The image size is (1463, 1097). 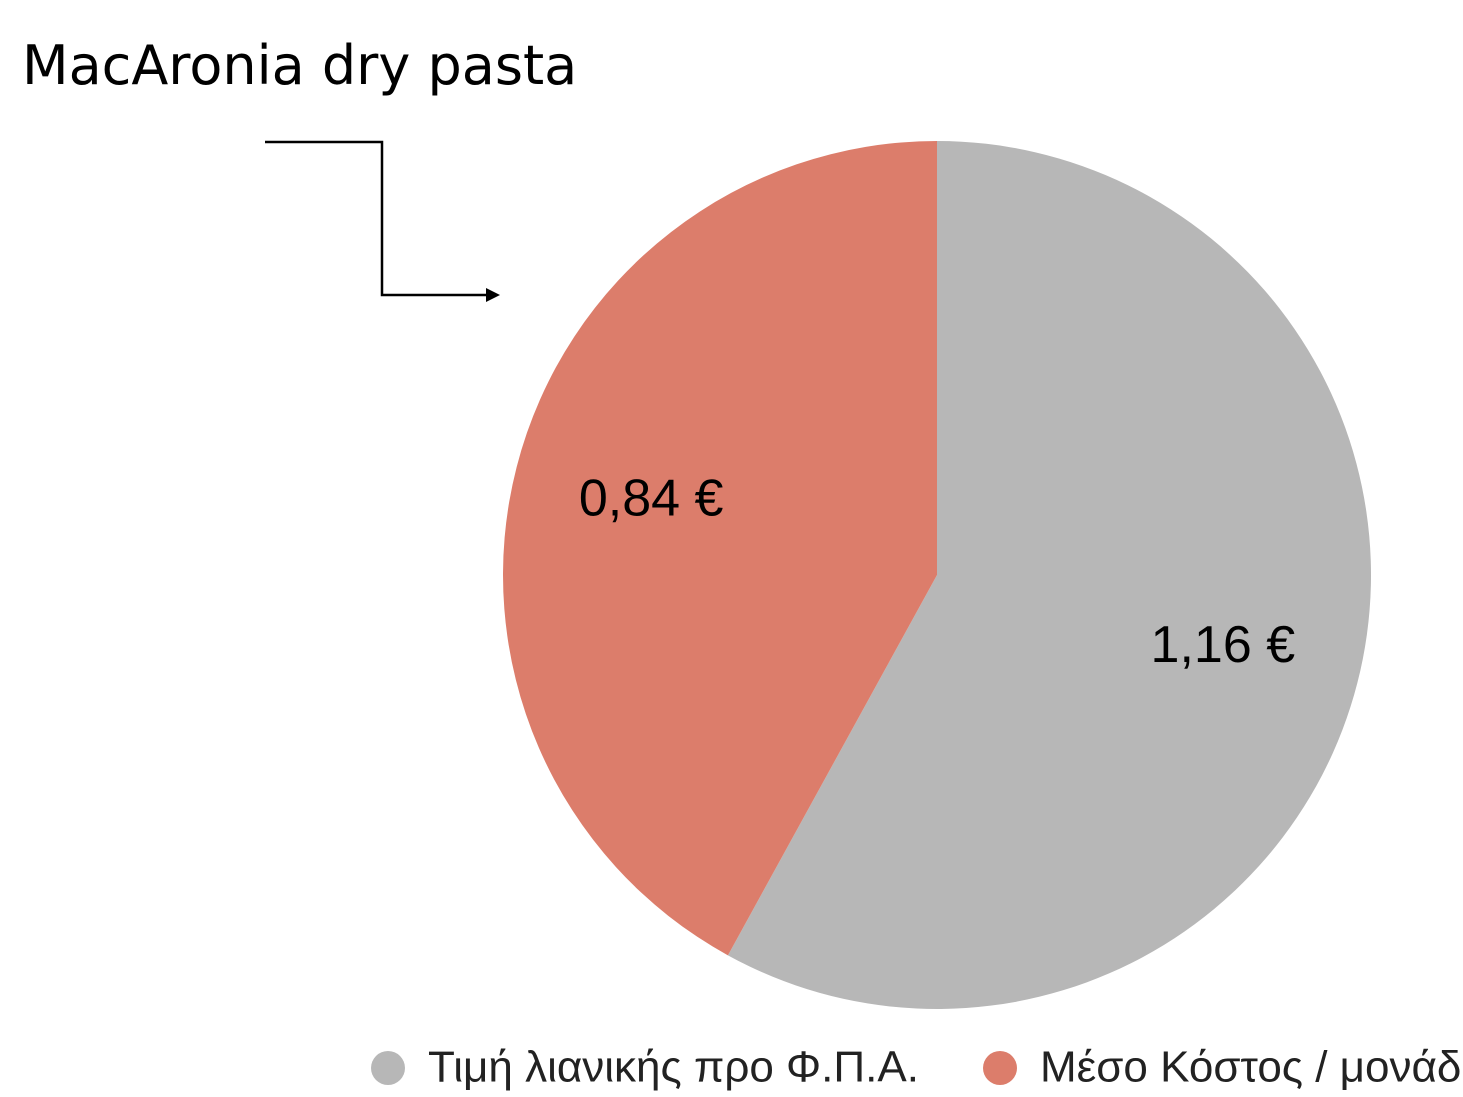 I want to click on chart-title: MacAronia dry pasta, so click(x=299, y=65).